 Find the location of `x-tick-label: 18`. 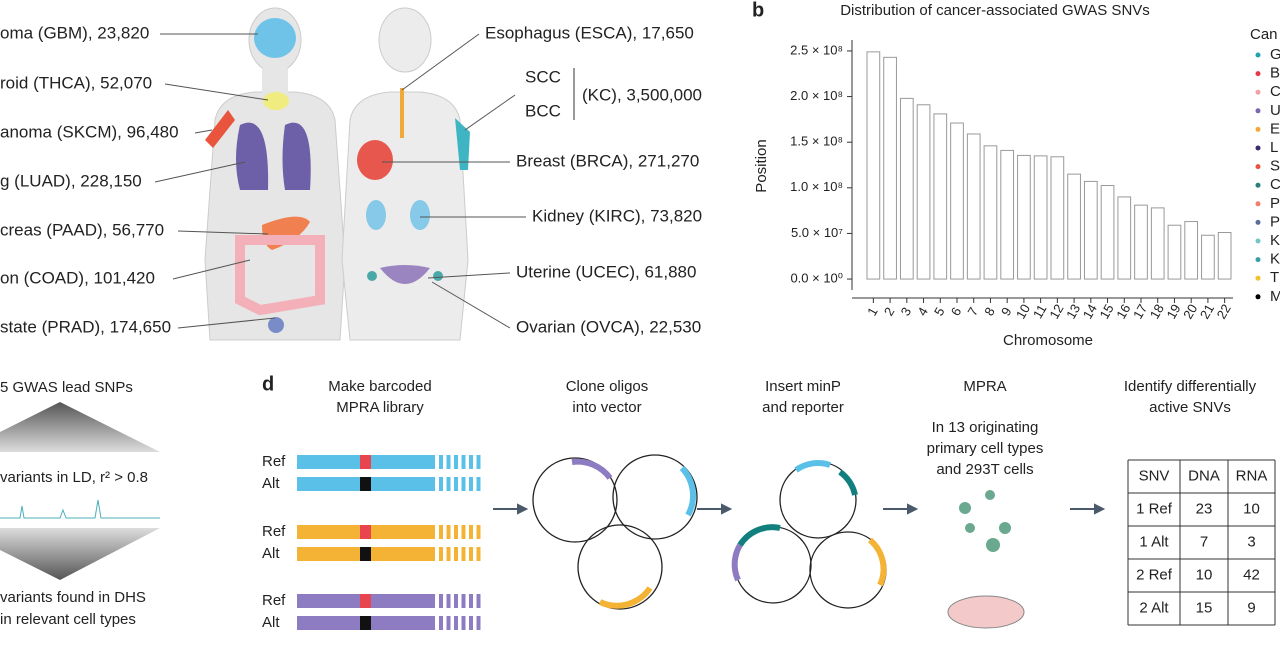

x-tick-label: 18 is located at coordinates (1157, 311).